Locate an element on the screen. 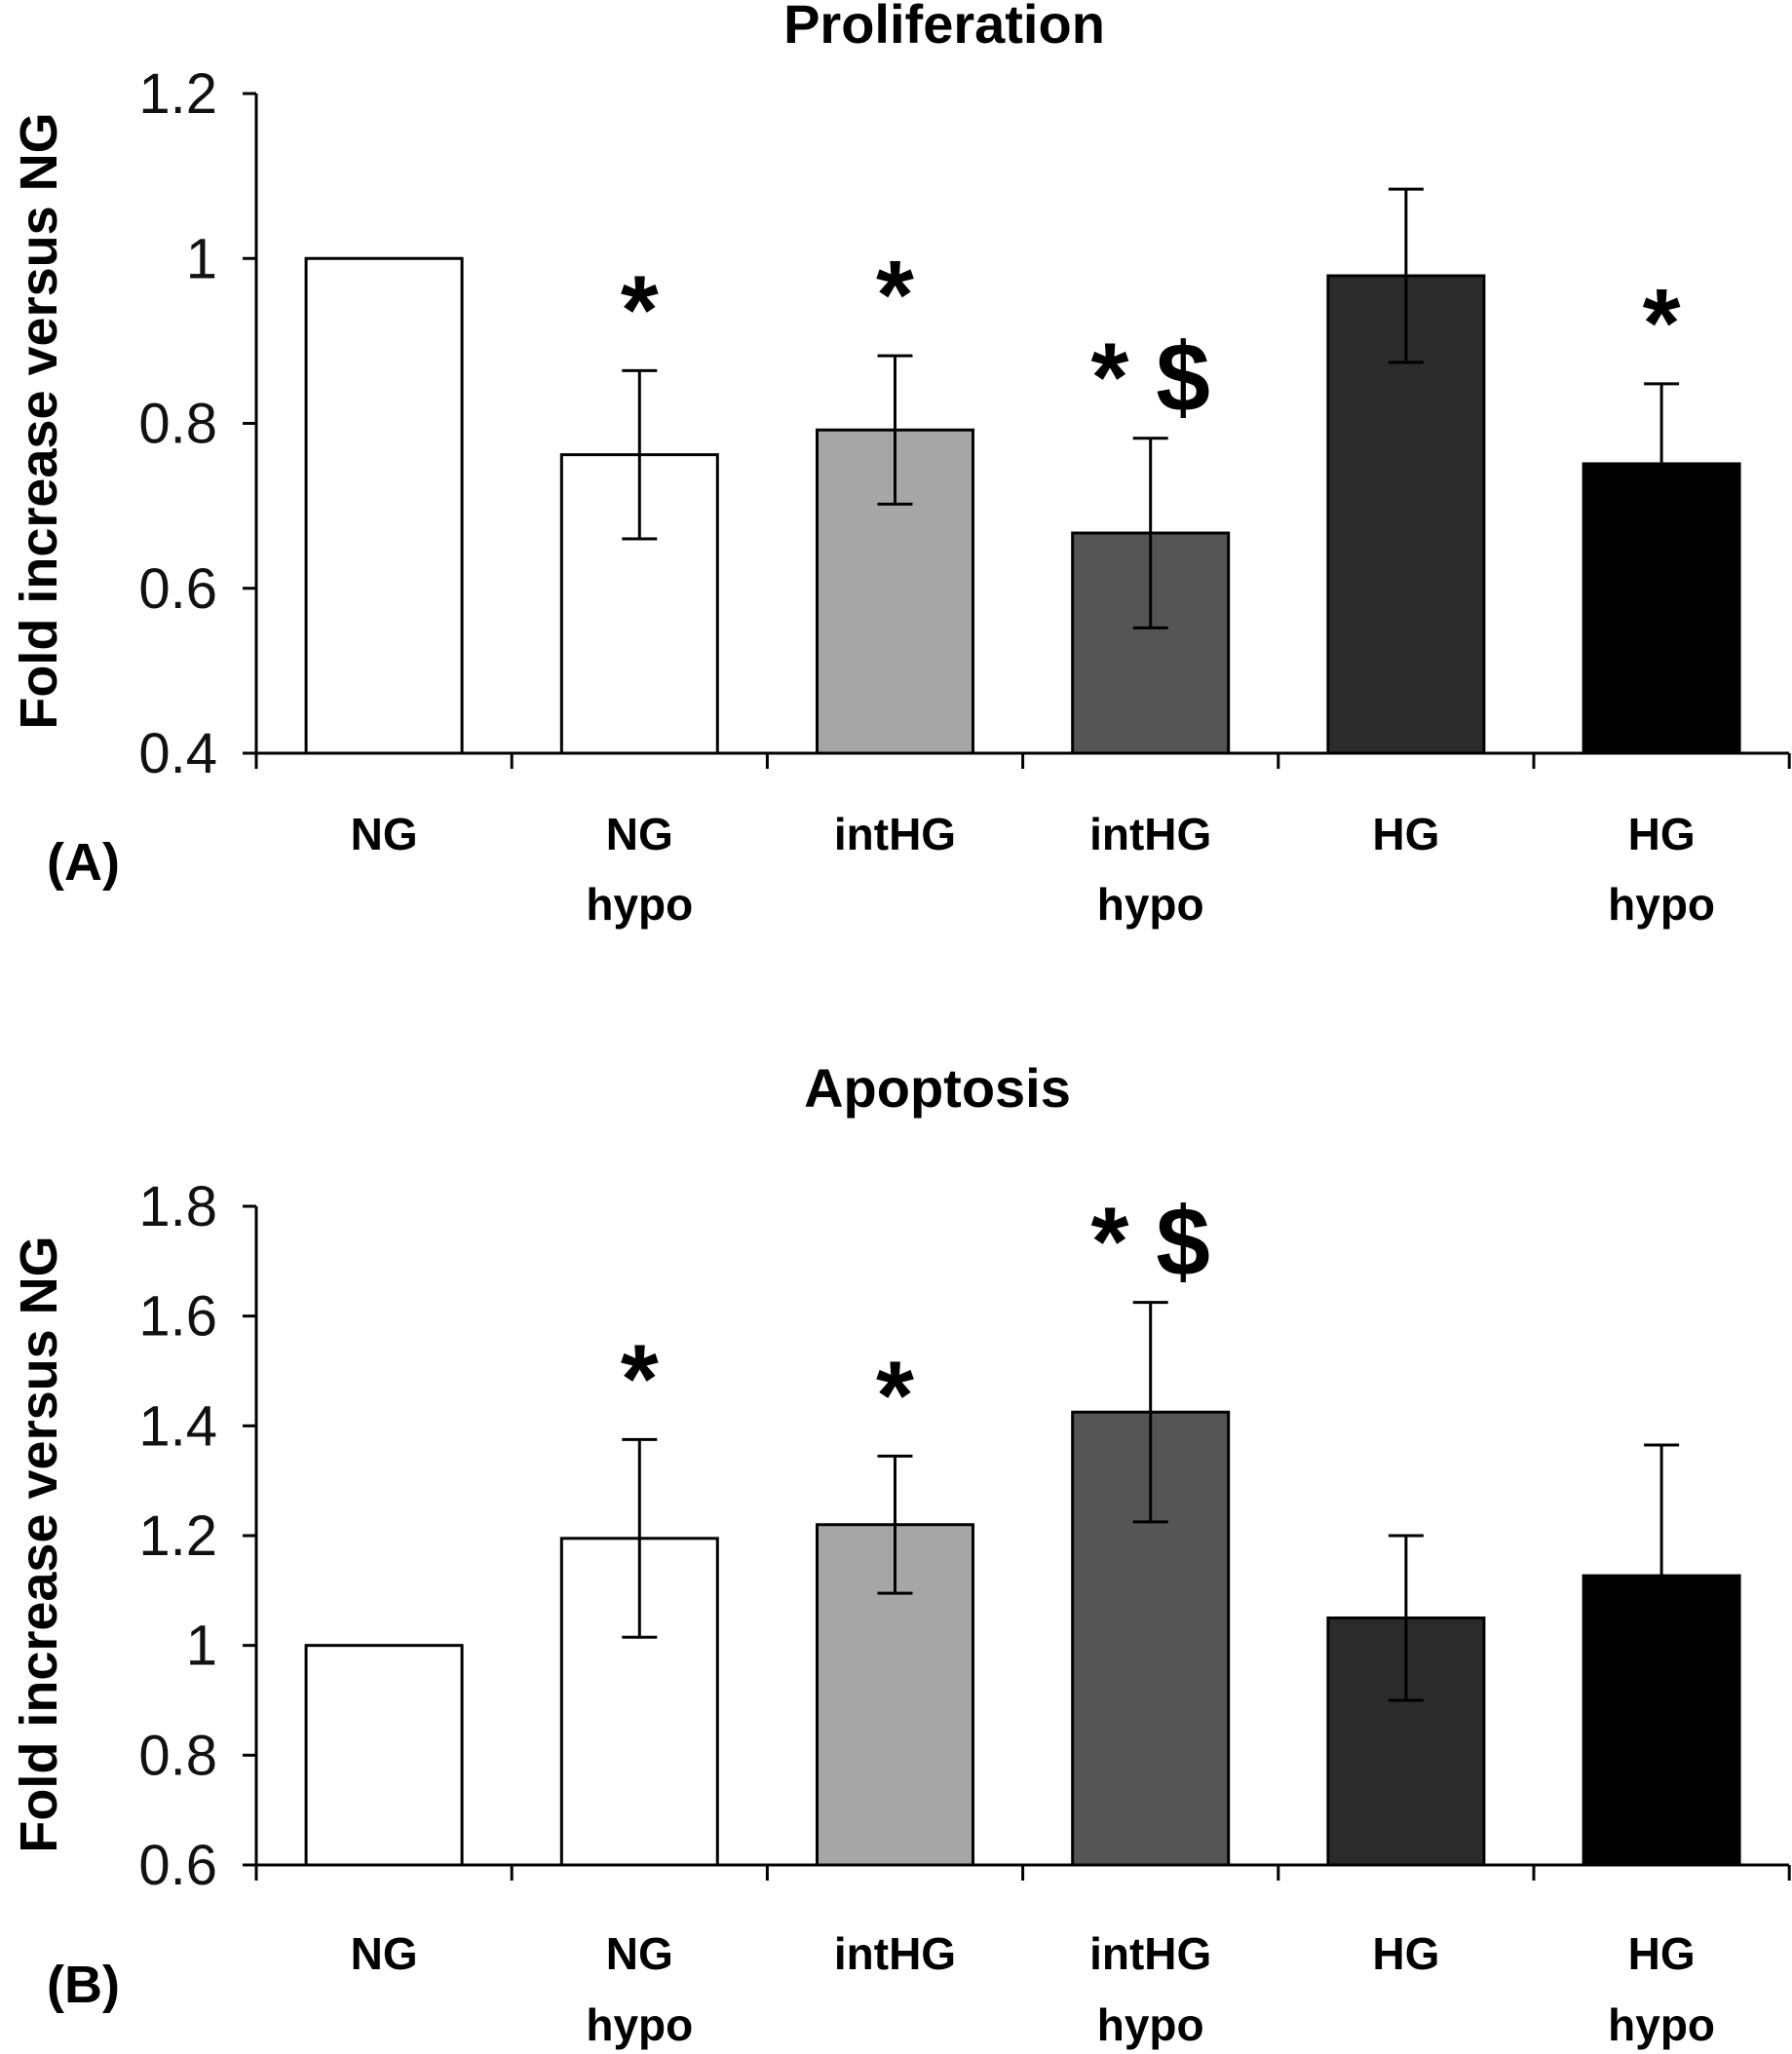  chart-title: Apoptosis is located at coordinates (938, 1088).